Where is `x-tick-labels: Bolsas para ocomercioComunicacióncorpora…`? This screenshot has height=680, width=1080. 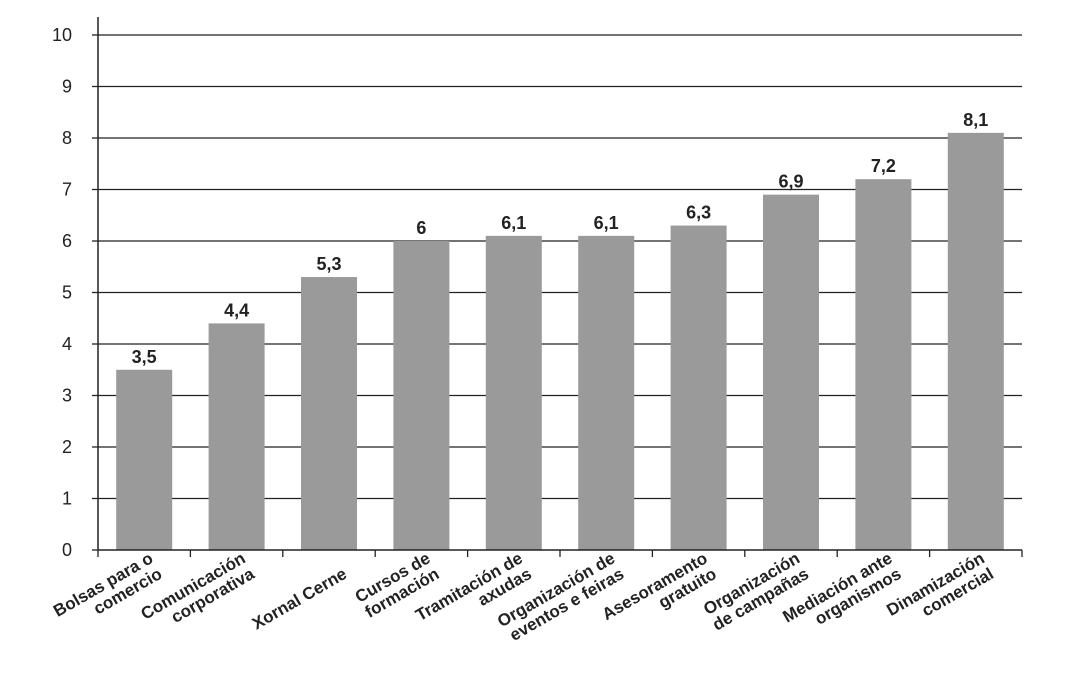 x-tick-labels: Bolsas para ocomercioComunicacióncorpora… is located at coordinates (523, 597).